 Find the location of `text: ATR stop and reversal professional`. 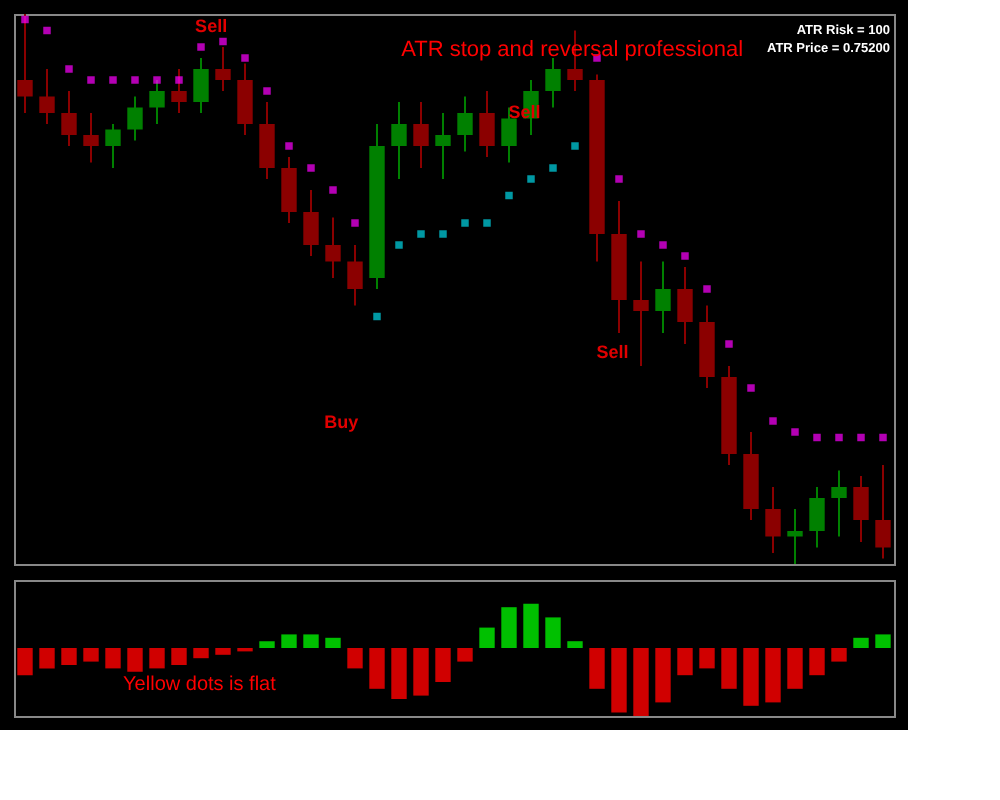

text: ATR stop and reversal professional is located at coordinates (572, 50).